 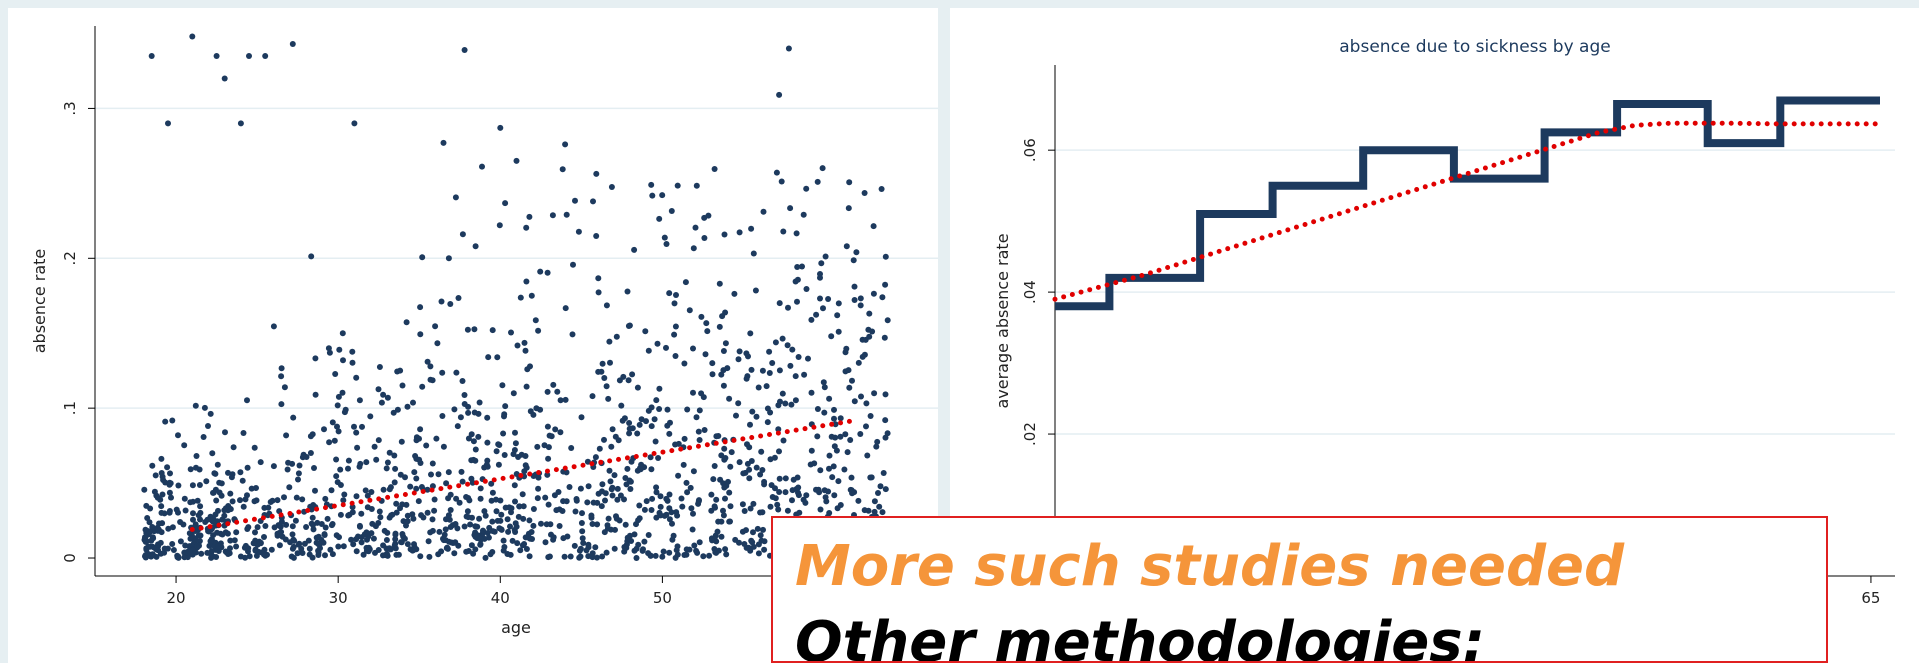 I want to click on left-x-tick-label: 20, so click(x=176, y=598).